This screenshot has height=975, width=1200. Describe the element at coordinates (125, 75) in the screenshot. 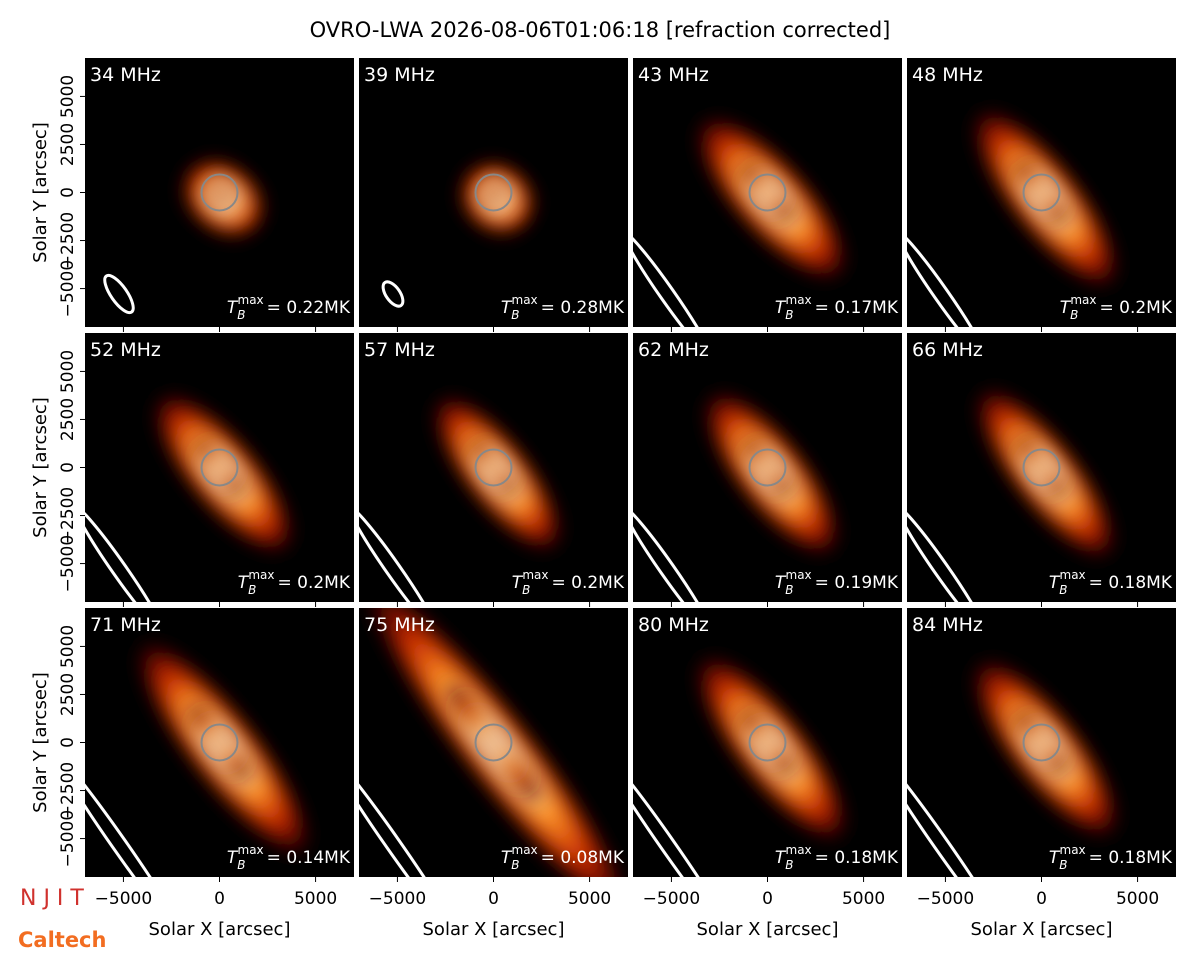

I see `frequency-label: 34 MHz` at that location.